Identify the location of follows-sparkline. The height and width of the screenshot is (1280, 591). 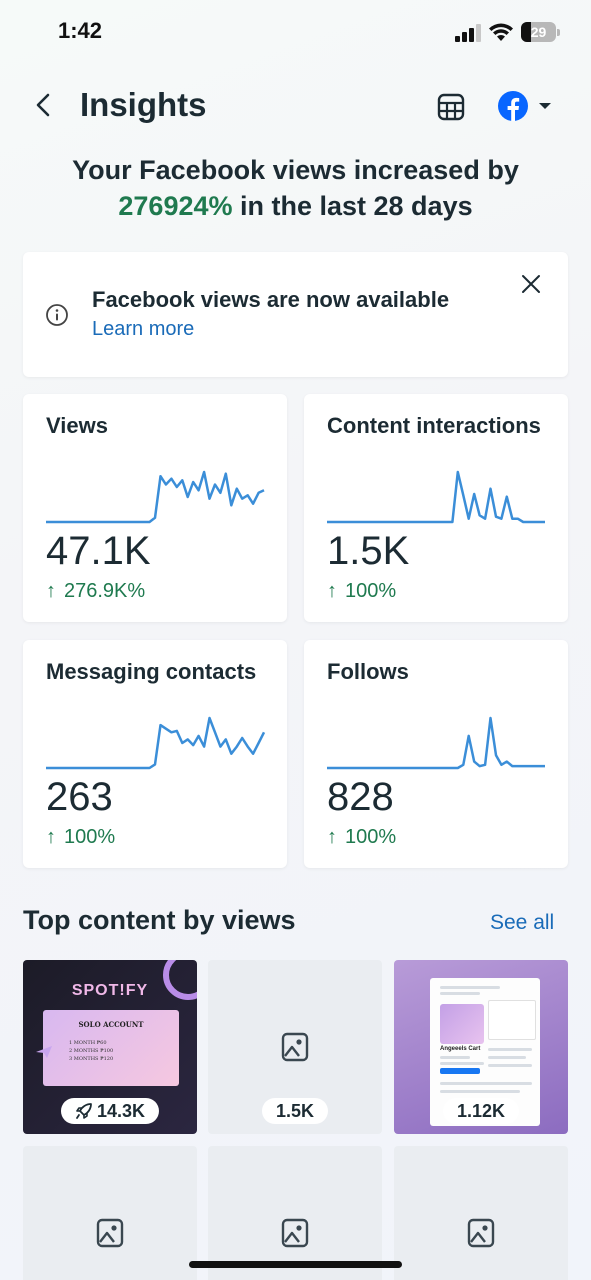
(436, 743).